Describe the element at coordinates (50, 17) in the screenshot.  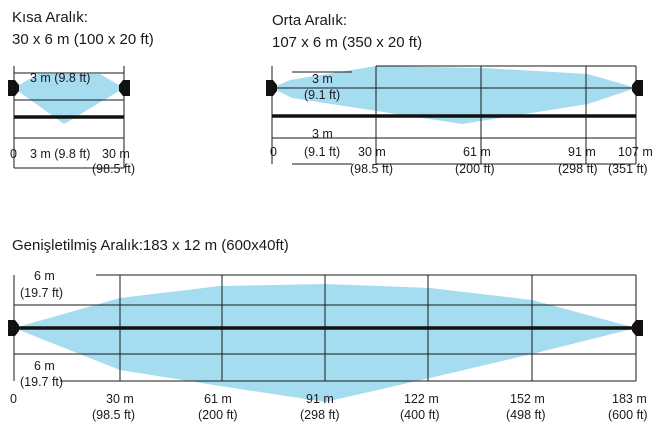
I see `short-range-title: Kısa Aralık:` at that location.